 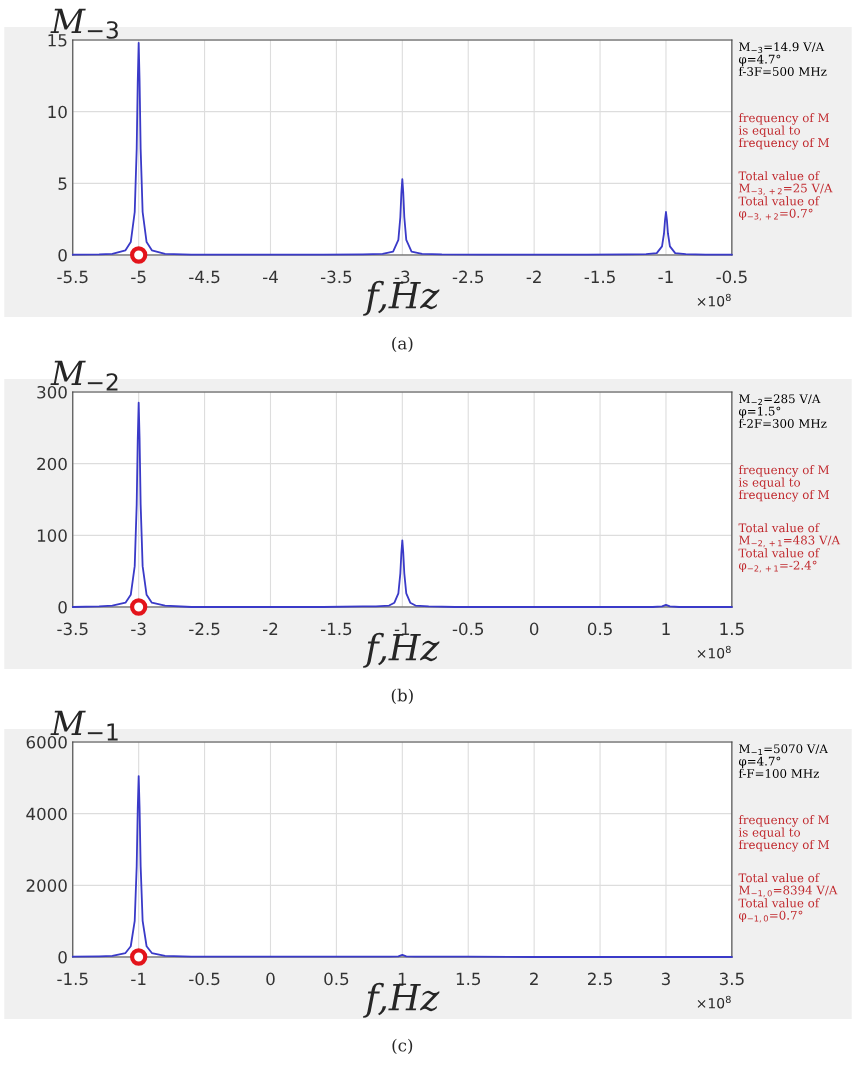 I want to click on x-tick-label: 2.5, so click(x=600, y=979).